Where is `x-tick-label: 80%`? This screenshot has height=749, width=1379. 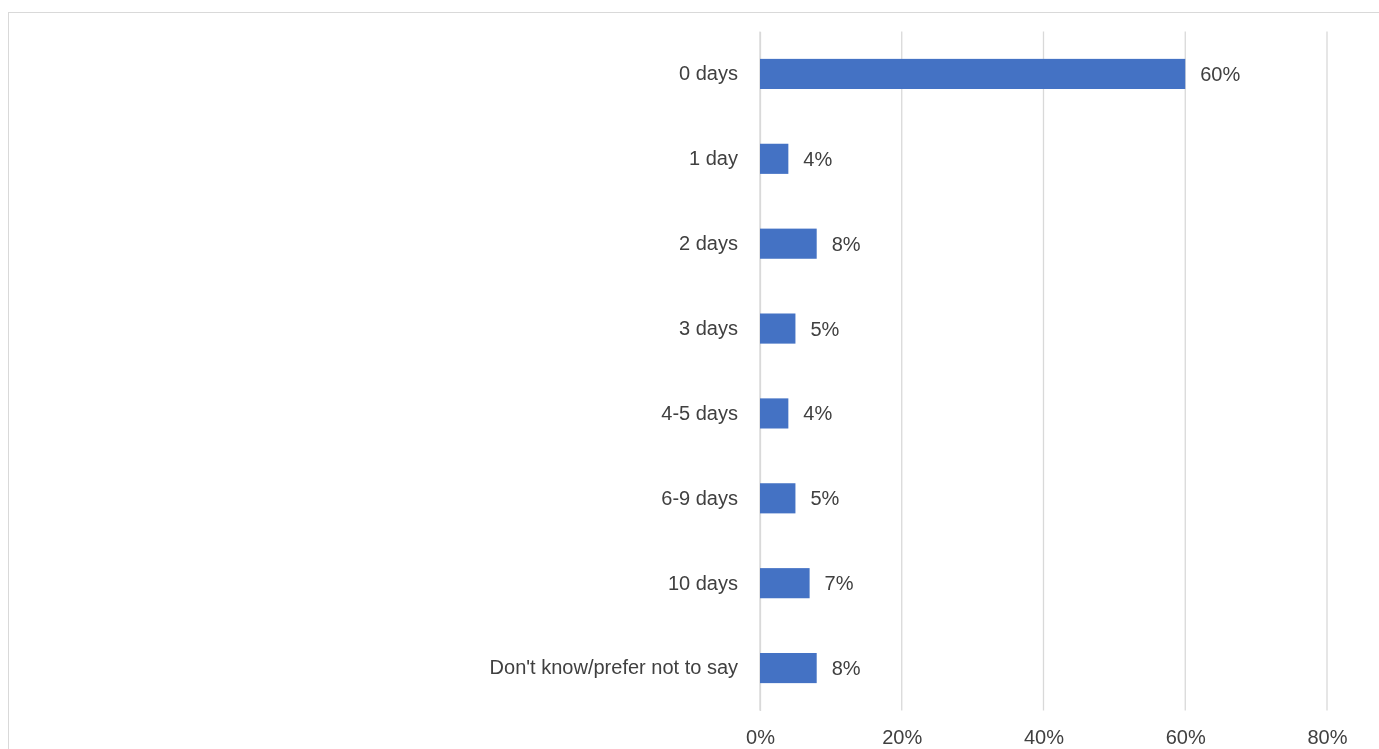 x-tick-label: 80% is located at coordinates (1327, 737).